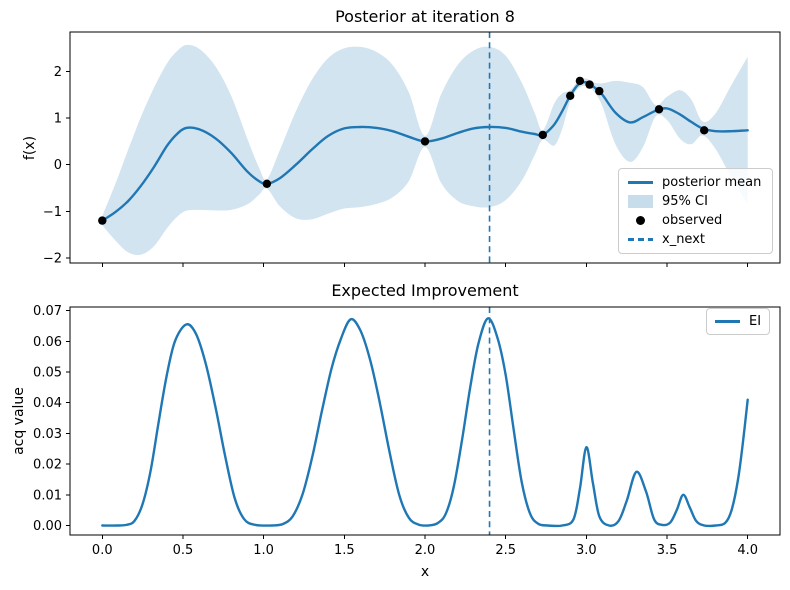  What do you see at coordinates (58, 119) in the screenshot?
I see `y-tick-label: 1` at bounding box center [58, 119].